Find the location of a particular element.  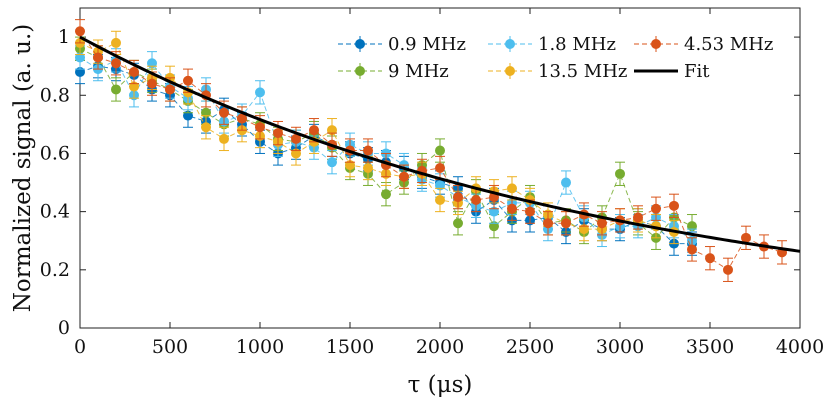

x-tick-label: 500 is located at coordinates (170, 347).